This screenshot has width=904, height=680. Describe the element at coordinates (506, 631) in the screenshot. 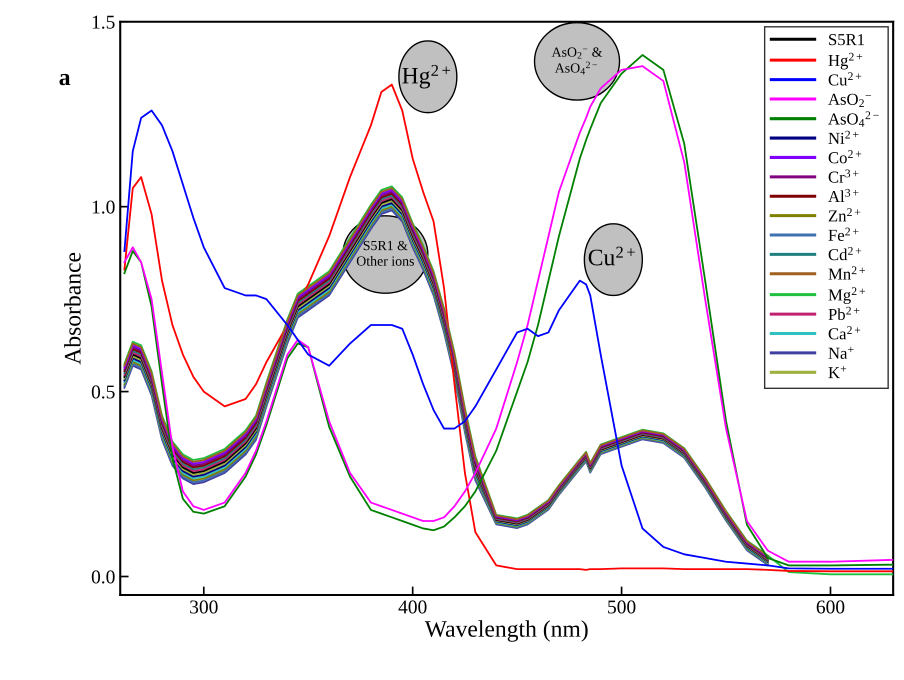

I see `x-axis-title: Wavelength (nm)` at that location.